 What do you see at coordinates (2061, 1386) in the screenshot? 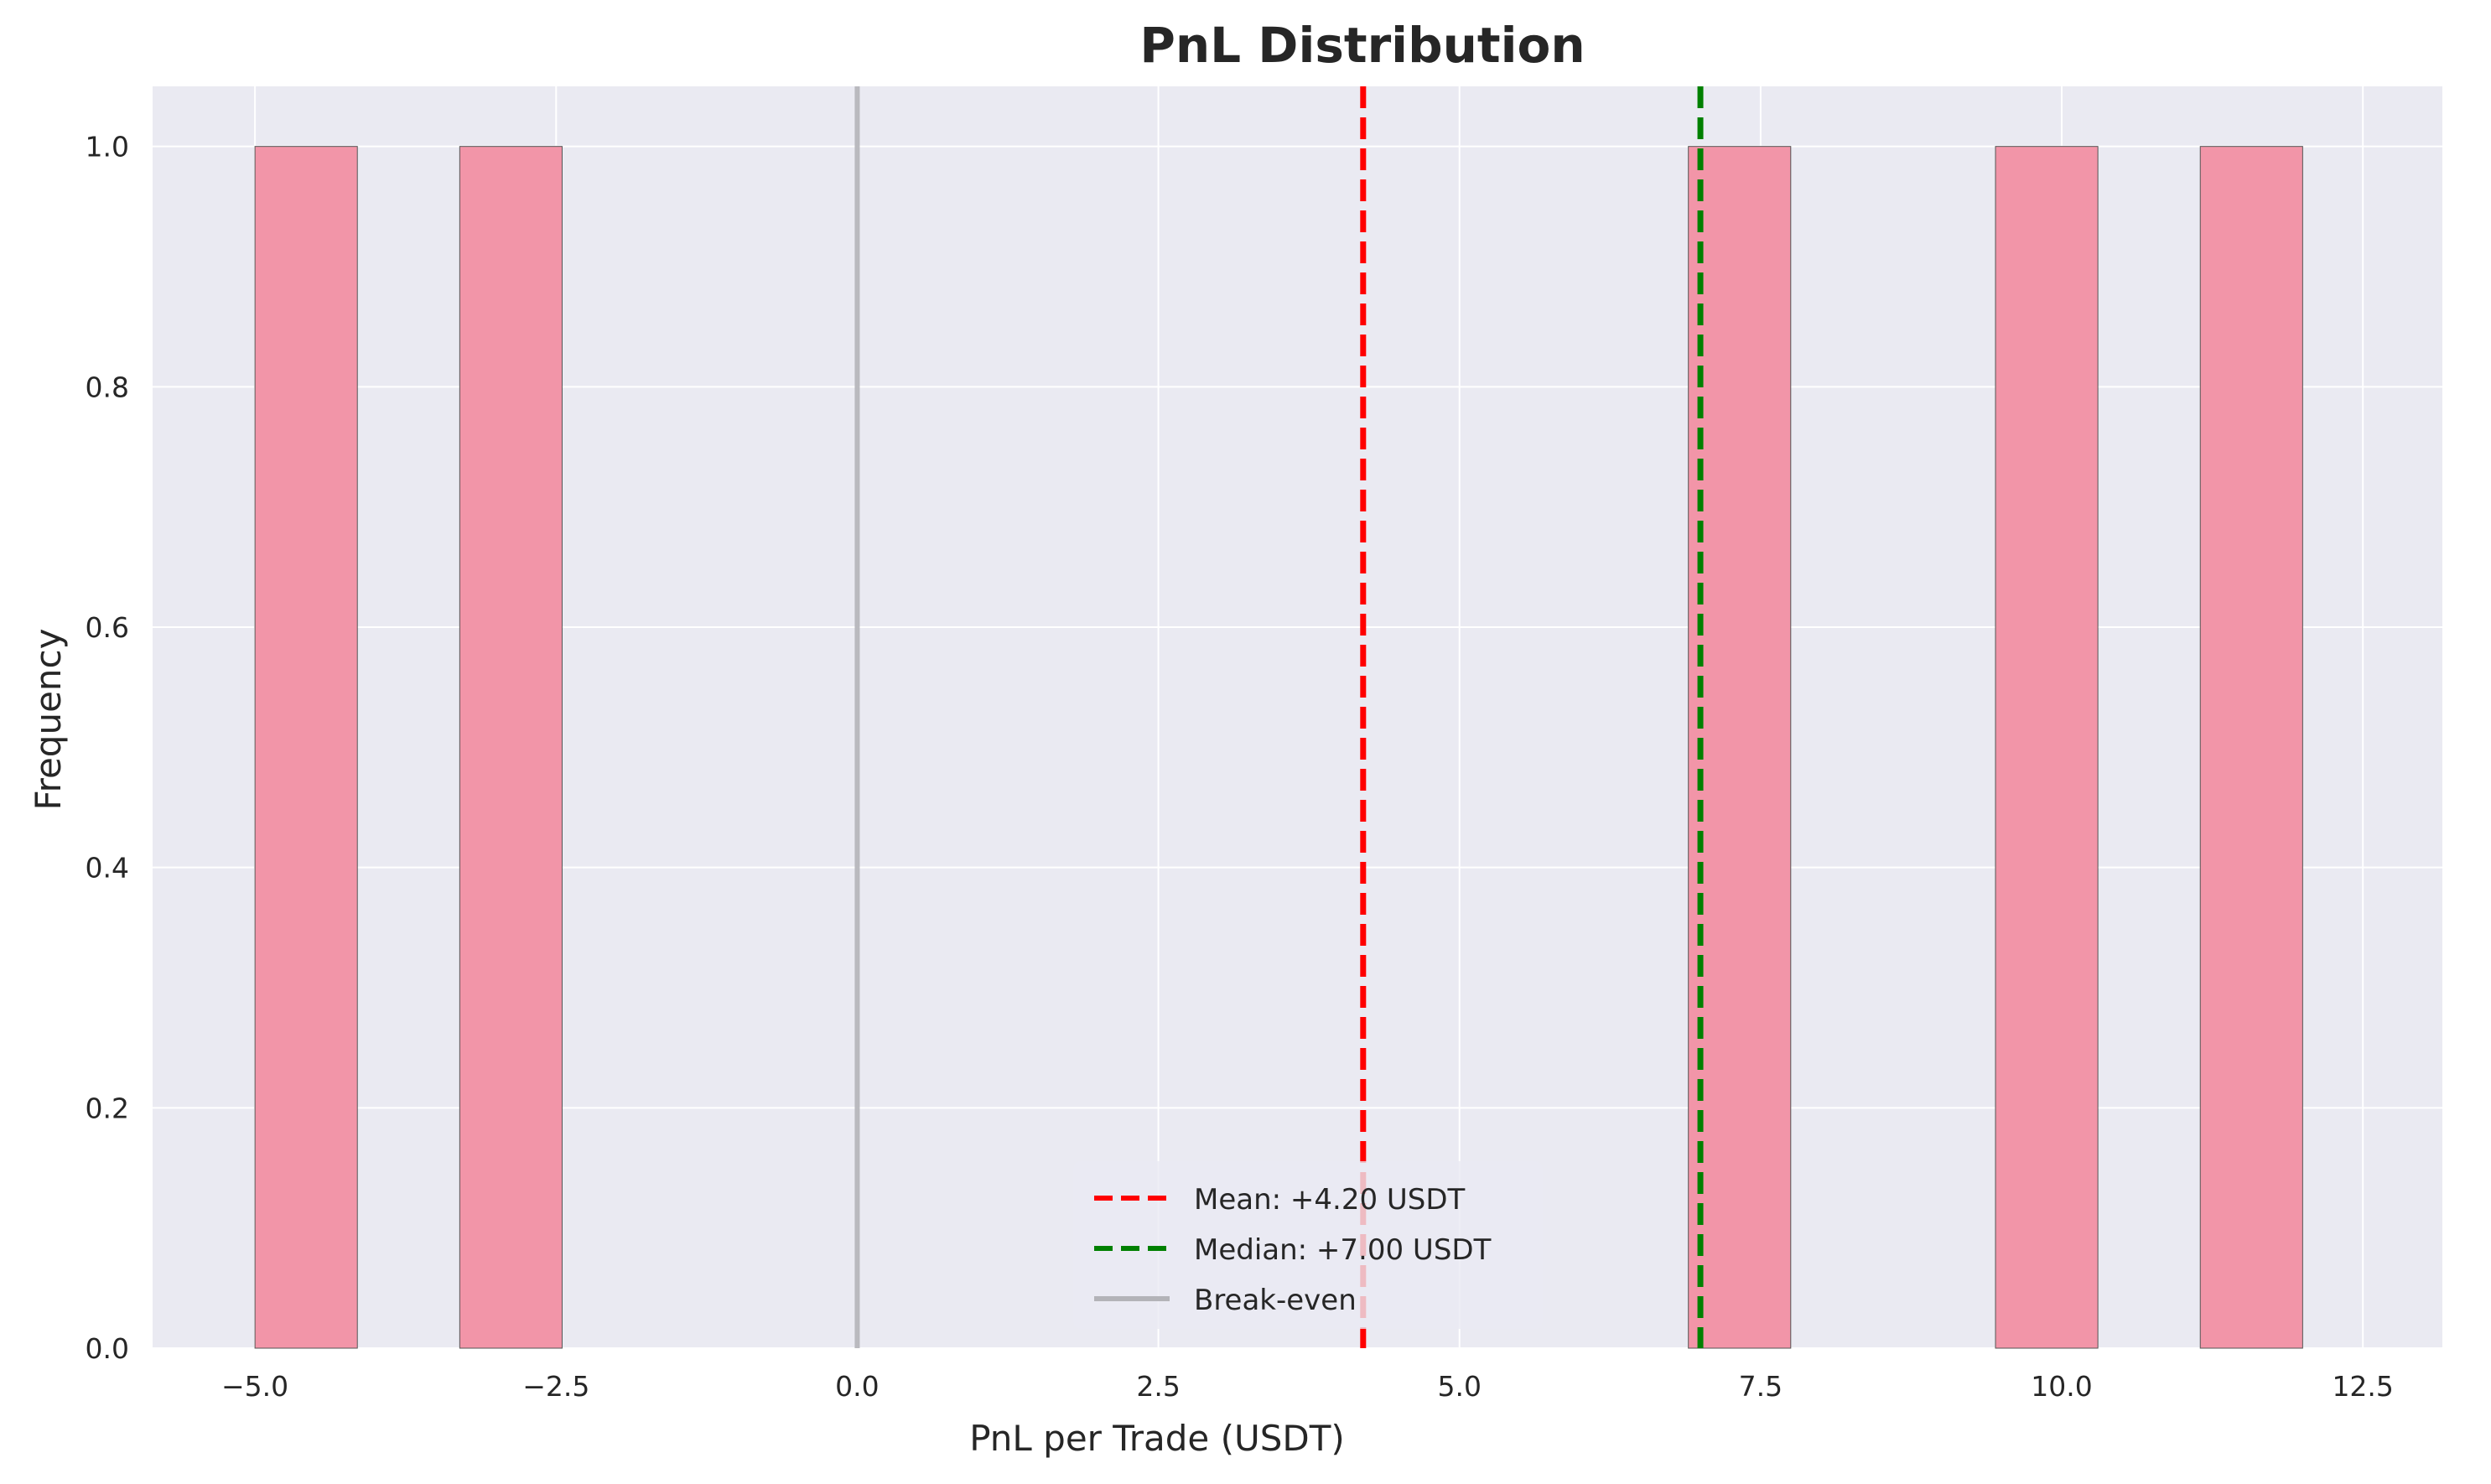
I see `x-tick-label: 10.0` at bounding box center [2061, 1386].